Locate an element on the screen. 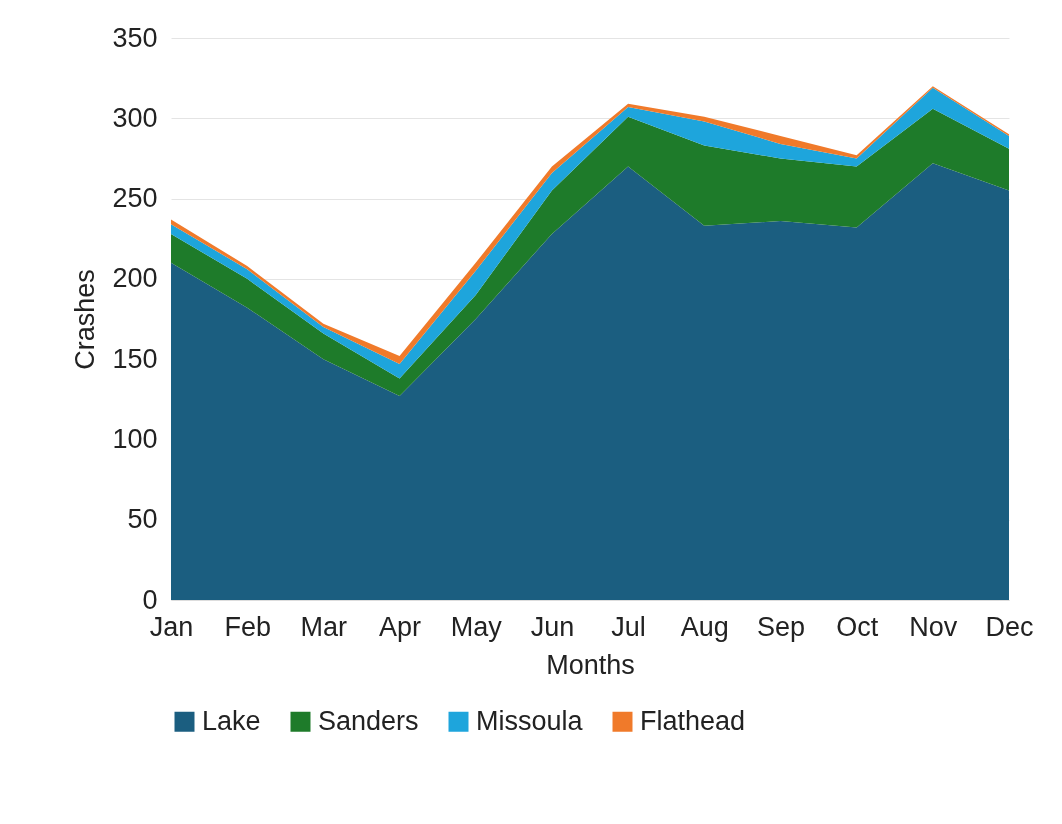  x-tick-label: Aug is located at coordinates (704, 626).